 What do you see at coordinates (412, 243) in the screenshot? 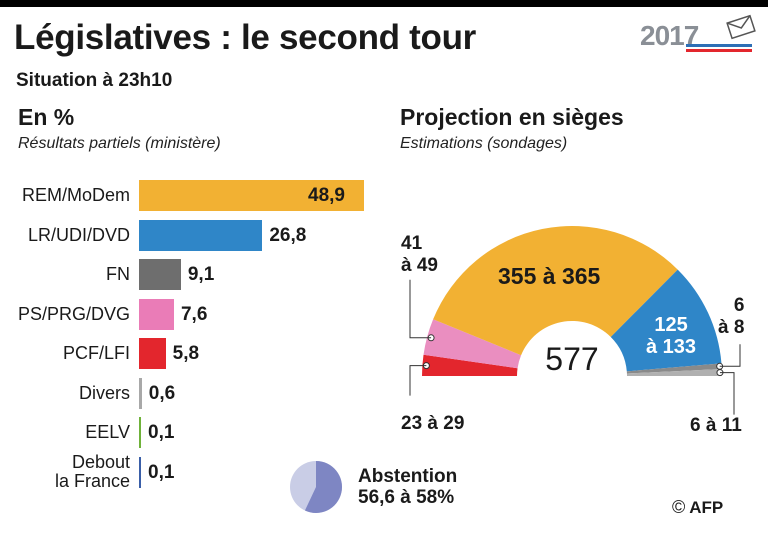
I see `seat-label-line: 41` at bounding box center [412, 243].